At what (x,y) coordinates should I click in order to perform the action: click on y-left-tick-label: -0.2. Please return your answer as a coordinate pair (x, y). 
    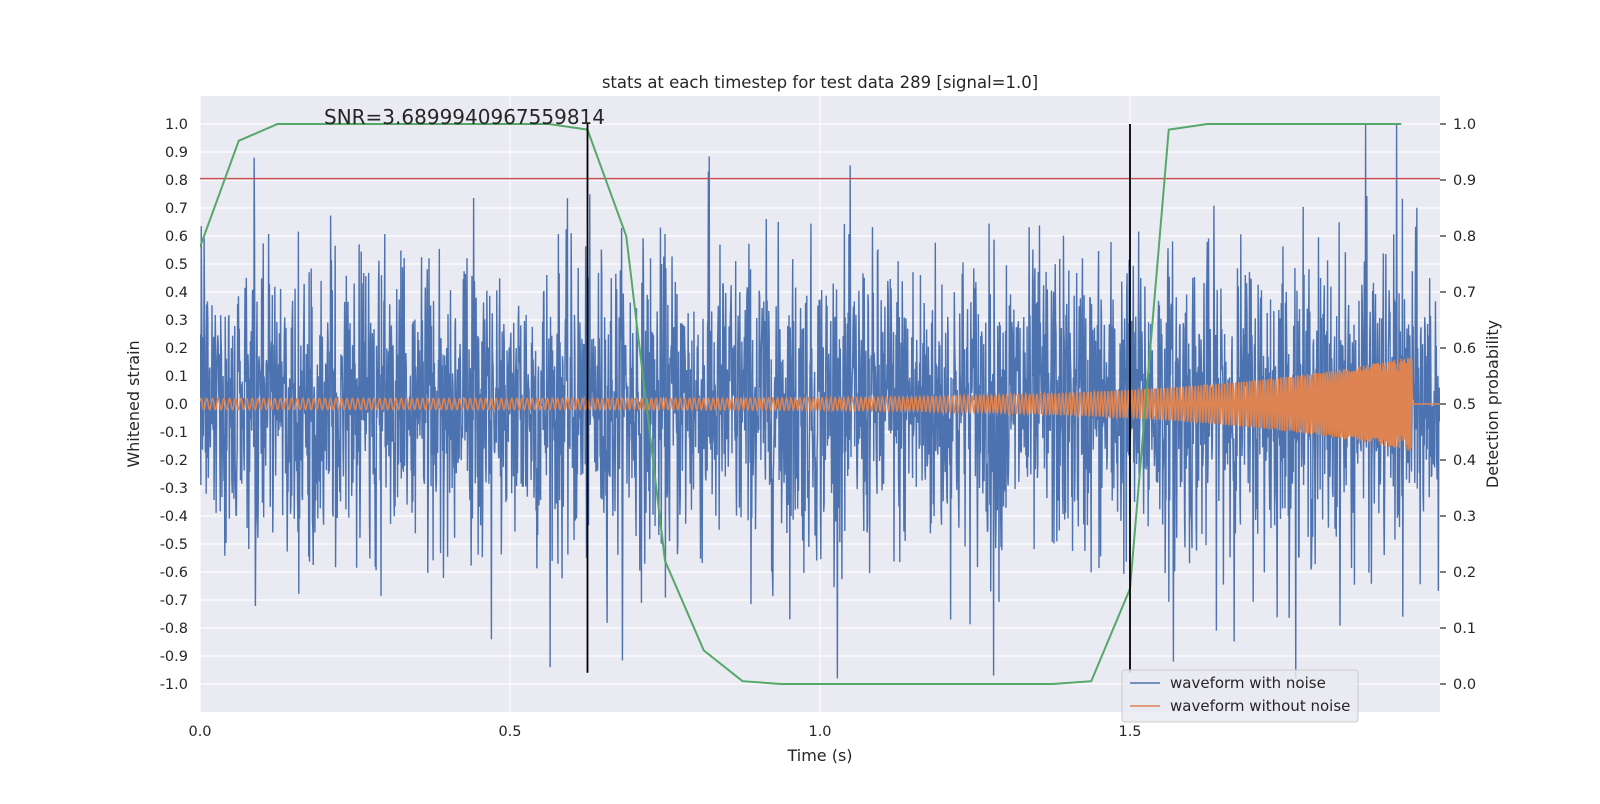
    Looking at the image, I should click on (174, 461).